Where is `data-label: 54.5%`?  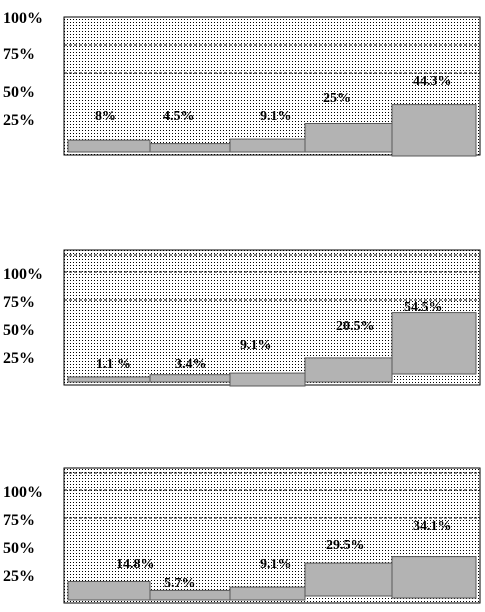
data-label: 54.5% is located at coordinates (423, 307).